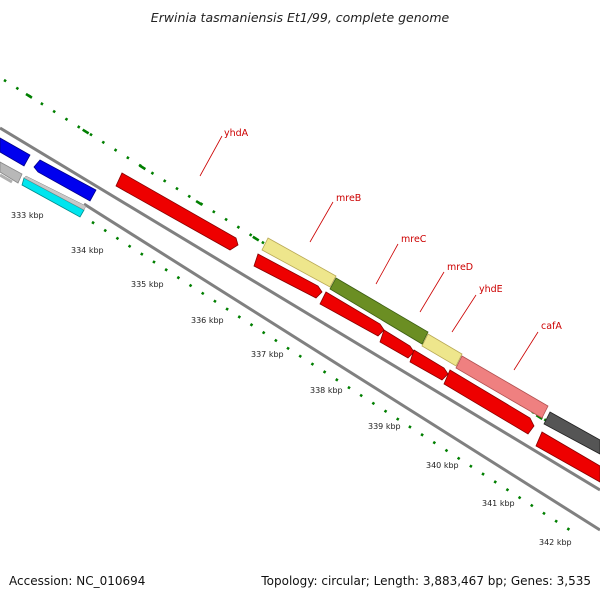 The width and height of the screenshot is (600, 600). I want to click on gene-label-yhdA: yhdA, so click(236, 133).